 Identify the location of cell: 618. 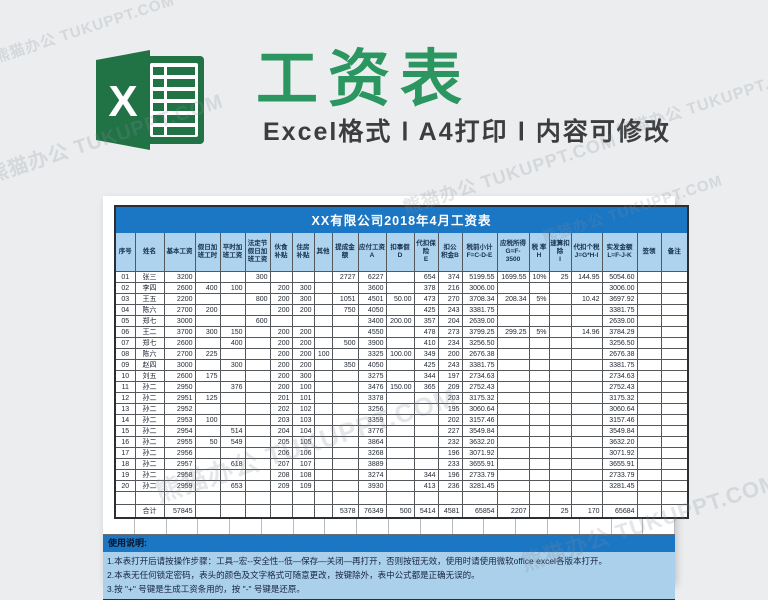
(232, 464).